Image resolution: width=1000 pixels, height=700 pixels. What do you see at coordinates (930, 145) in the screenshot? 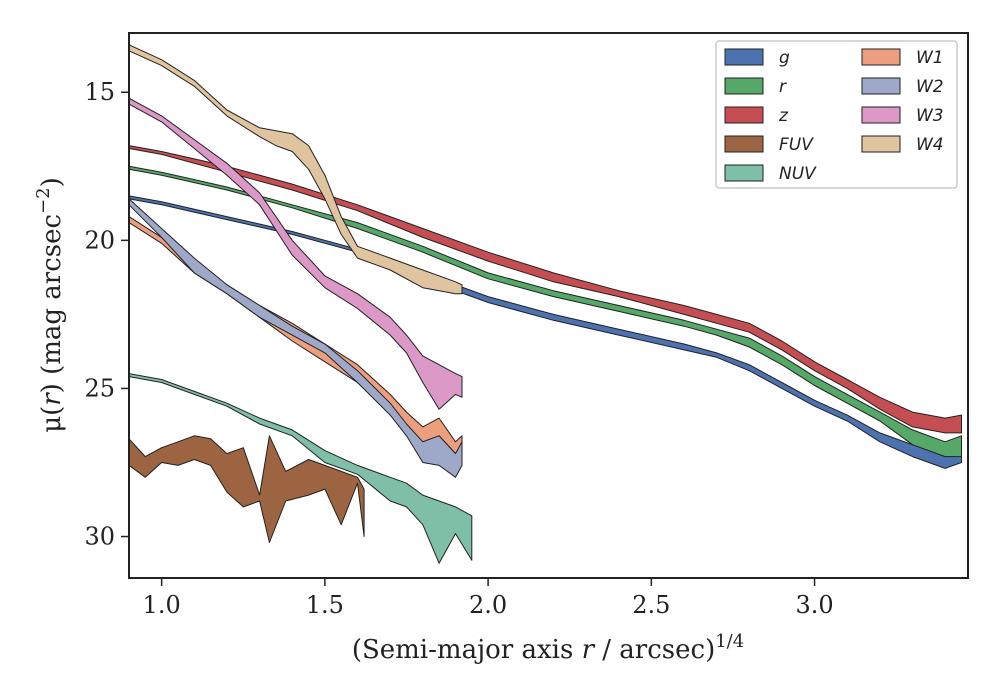
I see `legend-label-w4: W4` at bounding box center [930, 145].